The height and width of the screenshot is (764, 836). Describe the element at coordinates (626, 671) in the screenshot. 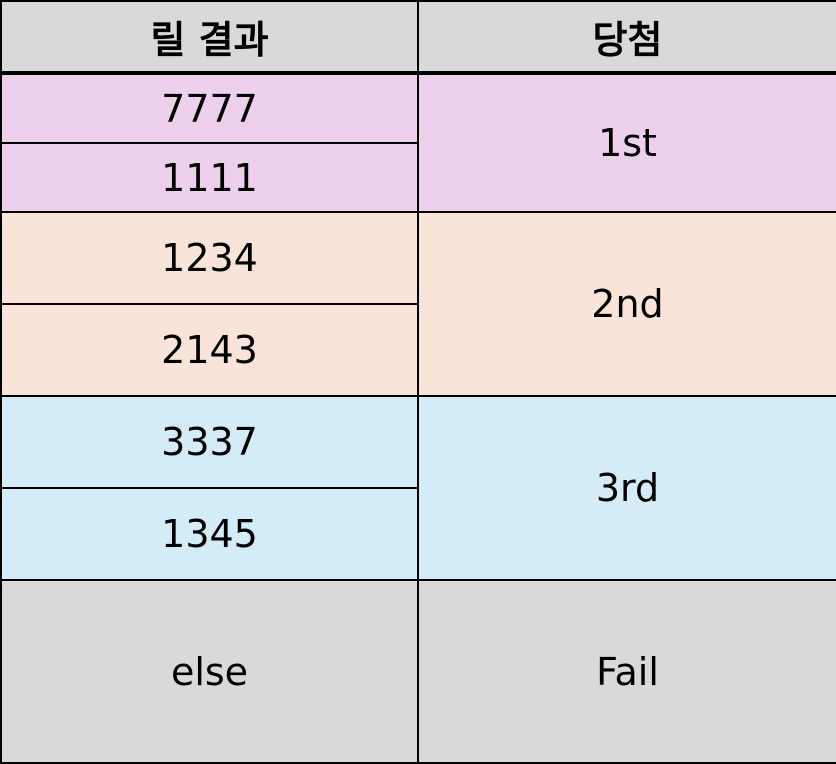

I see `prize-cell: Fail` at that location.